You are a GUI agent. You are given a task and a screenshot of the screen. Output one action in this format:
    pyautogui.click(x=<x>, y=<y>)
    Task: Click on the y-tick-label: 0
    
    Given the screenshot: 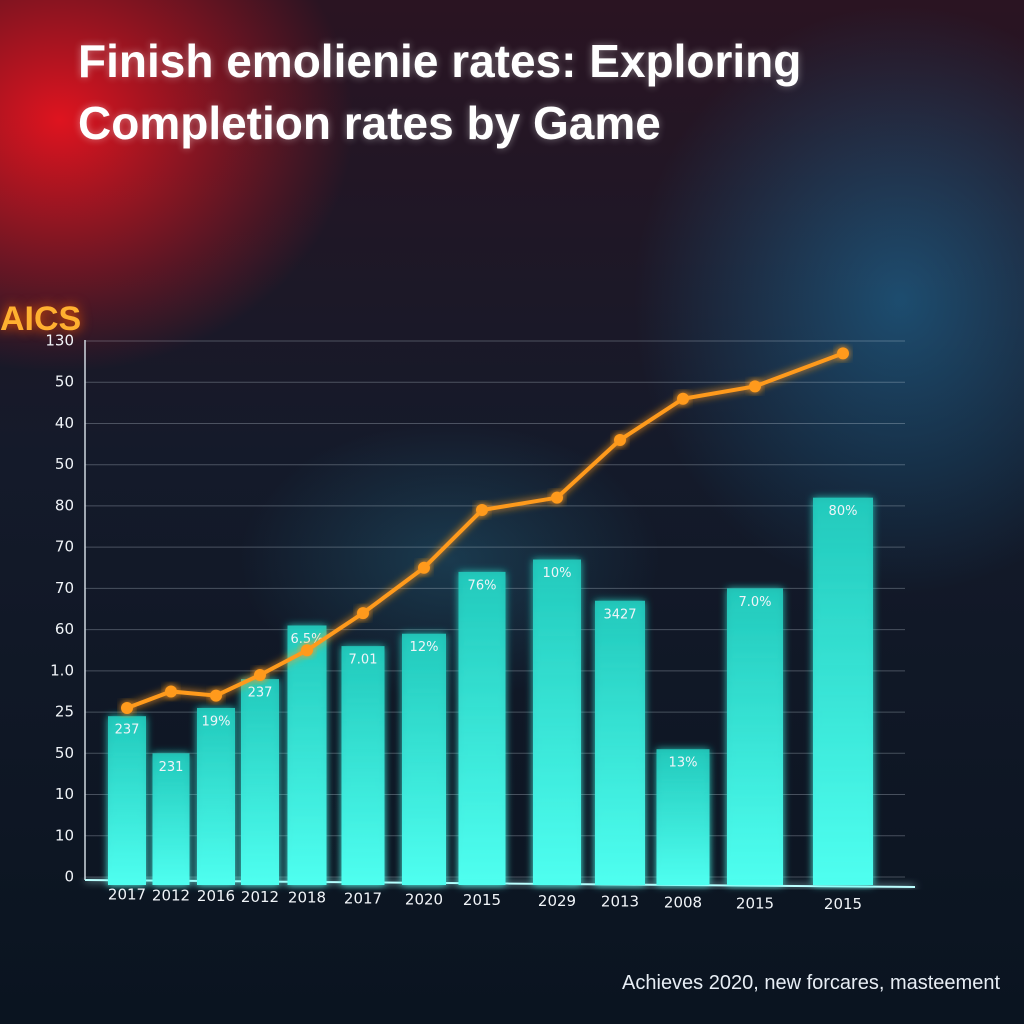 What is the action you would take?
    pyautogui.click(x=69, y=877)
    